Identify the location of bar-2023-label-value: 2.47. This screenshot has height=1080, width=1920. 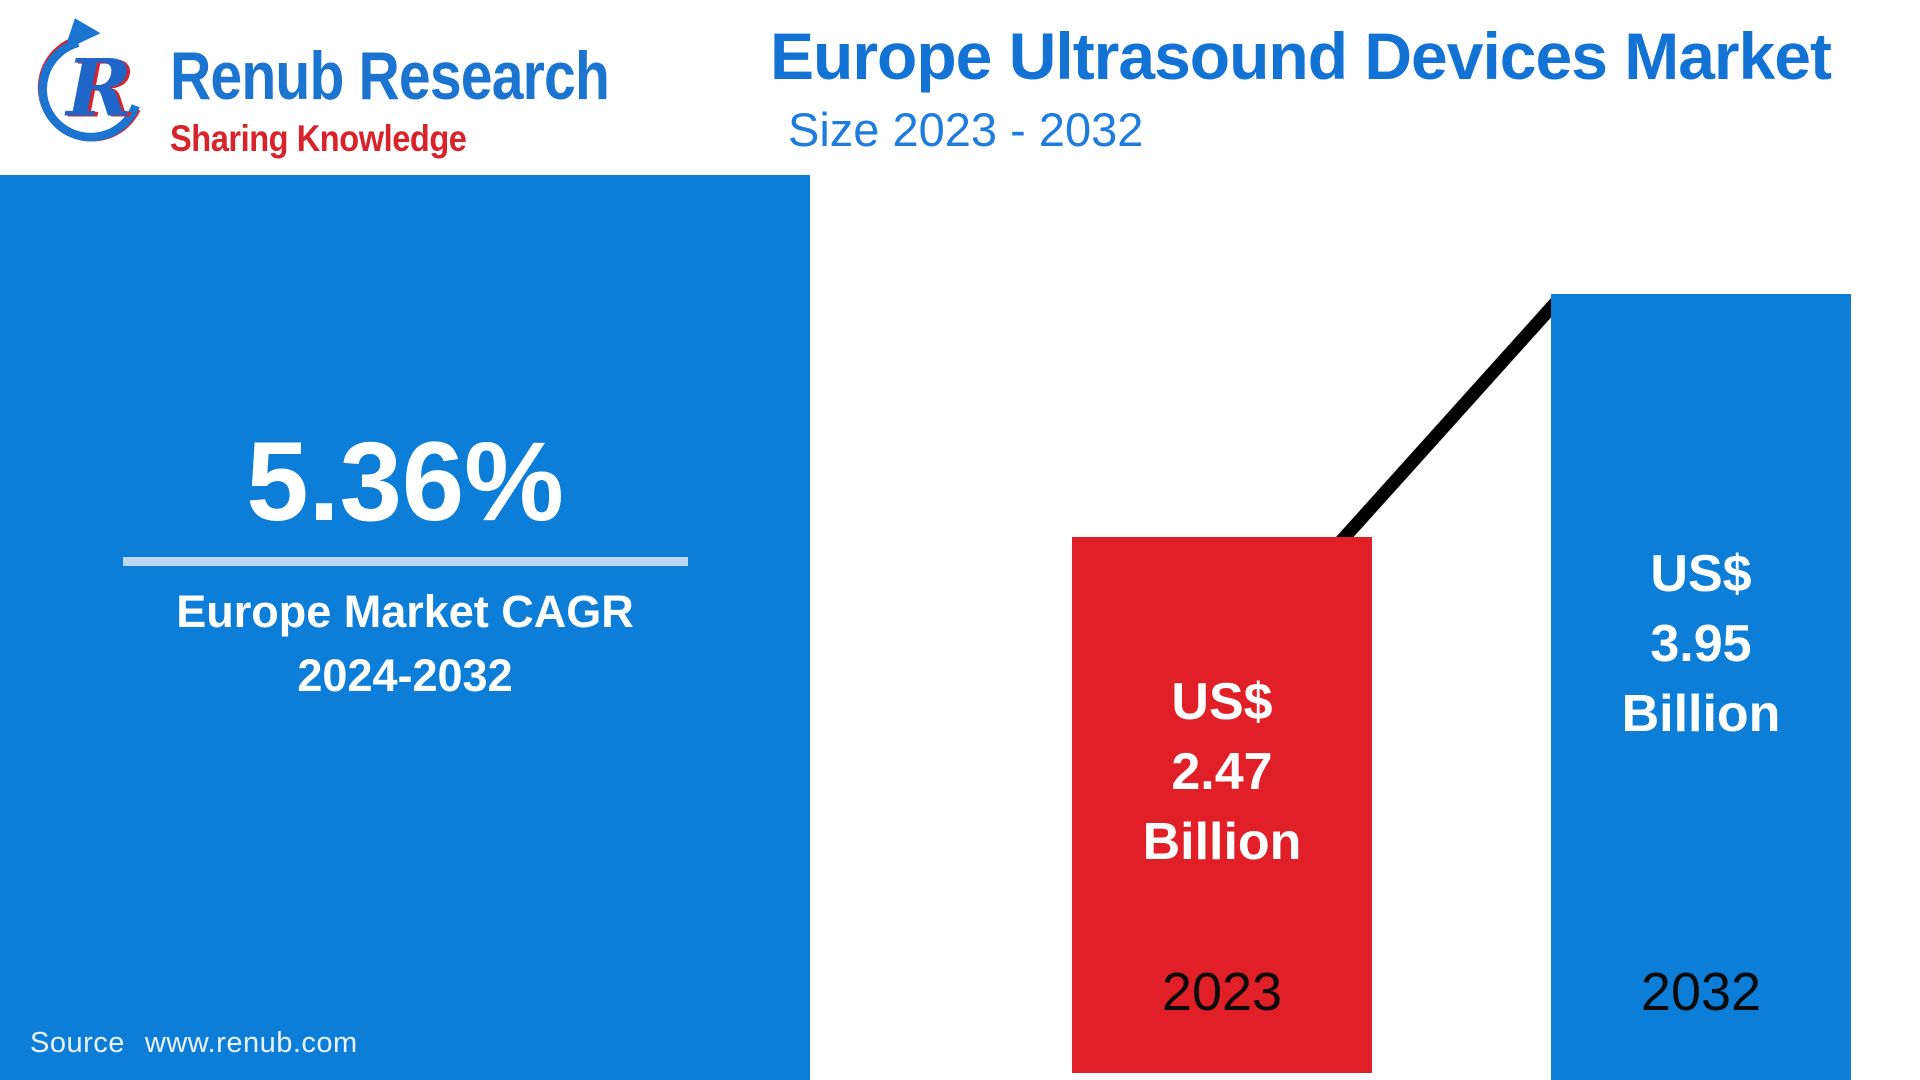
(1222, 772).